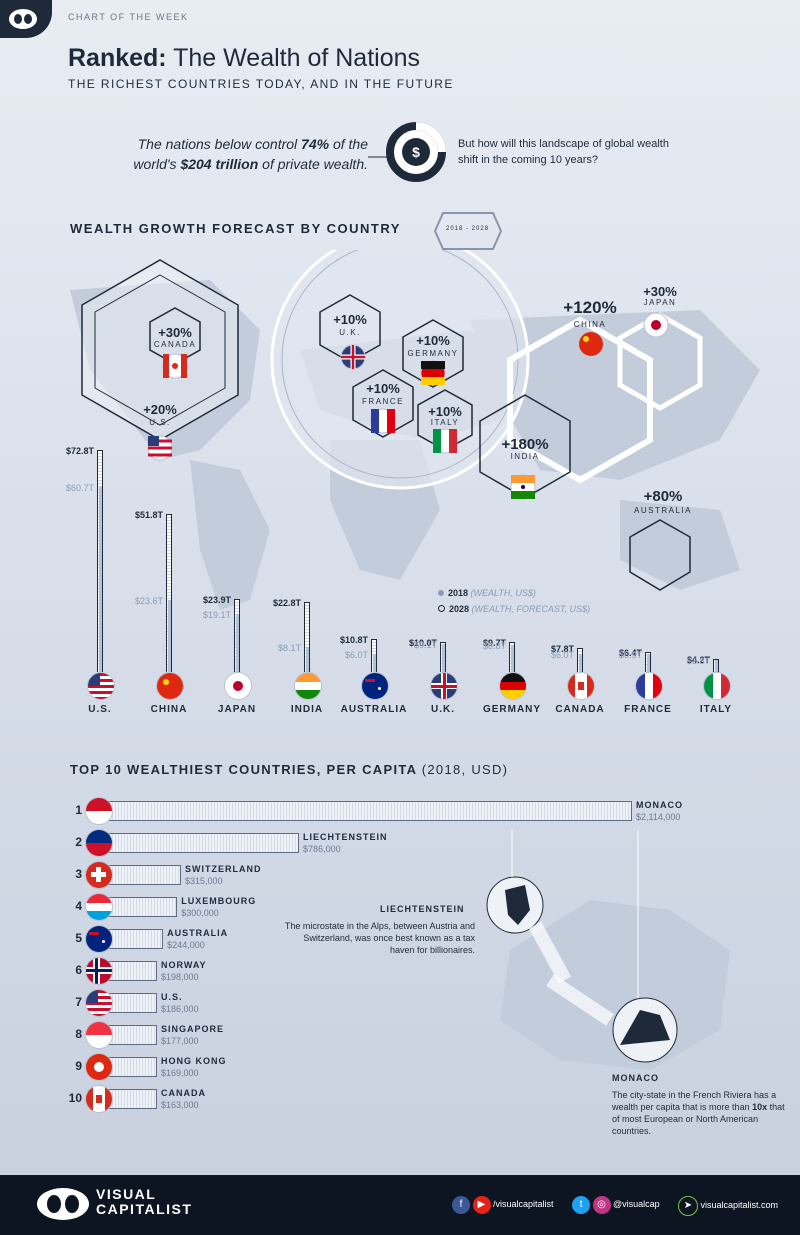 The image size is (800, 1235). What do you see at coordinates (216, 600) in the screenshot?
I see `label-2028-japan: $23.9T` at bounding box center [216, 600].